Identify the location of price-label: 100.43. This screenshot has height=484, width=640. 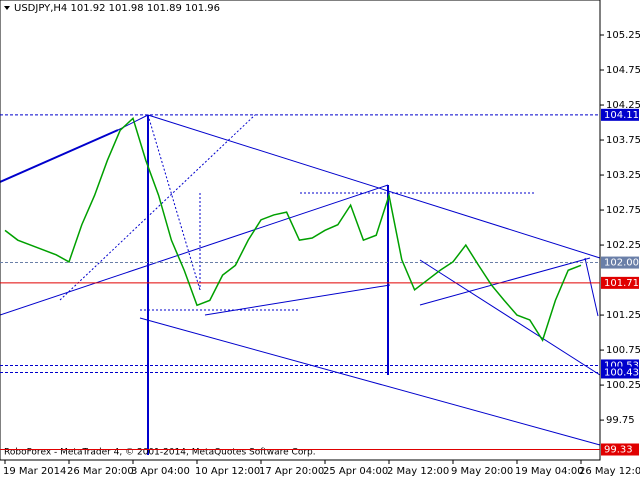
(621, 372).